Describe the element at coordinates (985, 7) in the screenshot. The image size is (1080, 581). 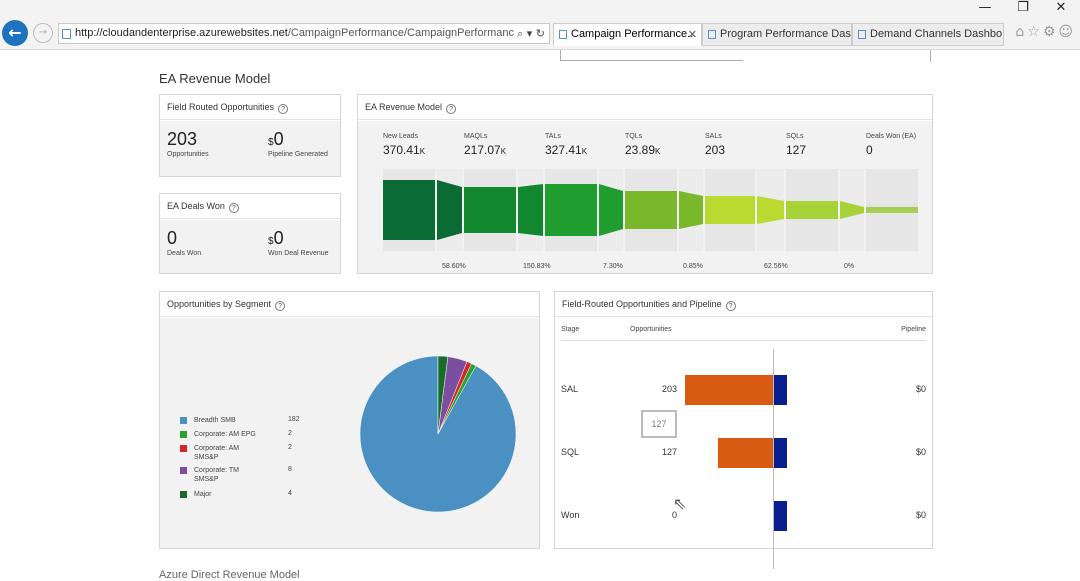
I see `minimize-button: —` at that location.